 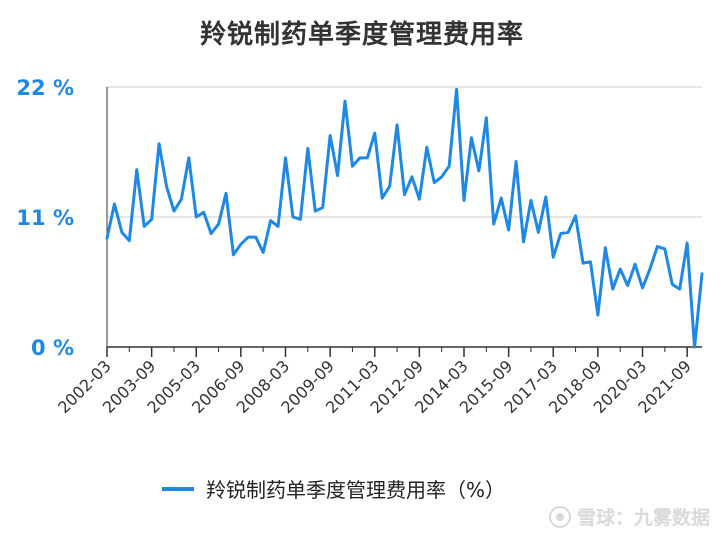 I want to click on legend-swatch, so click(x=178, y=488).